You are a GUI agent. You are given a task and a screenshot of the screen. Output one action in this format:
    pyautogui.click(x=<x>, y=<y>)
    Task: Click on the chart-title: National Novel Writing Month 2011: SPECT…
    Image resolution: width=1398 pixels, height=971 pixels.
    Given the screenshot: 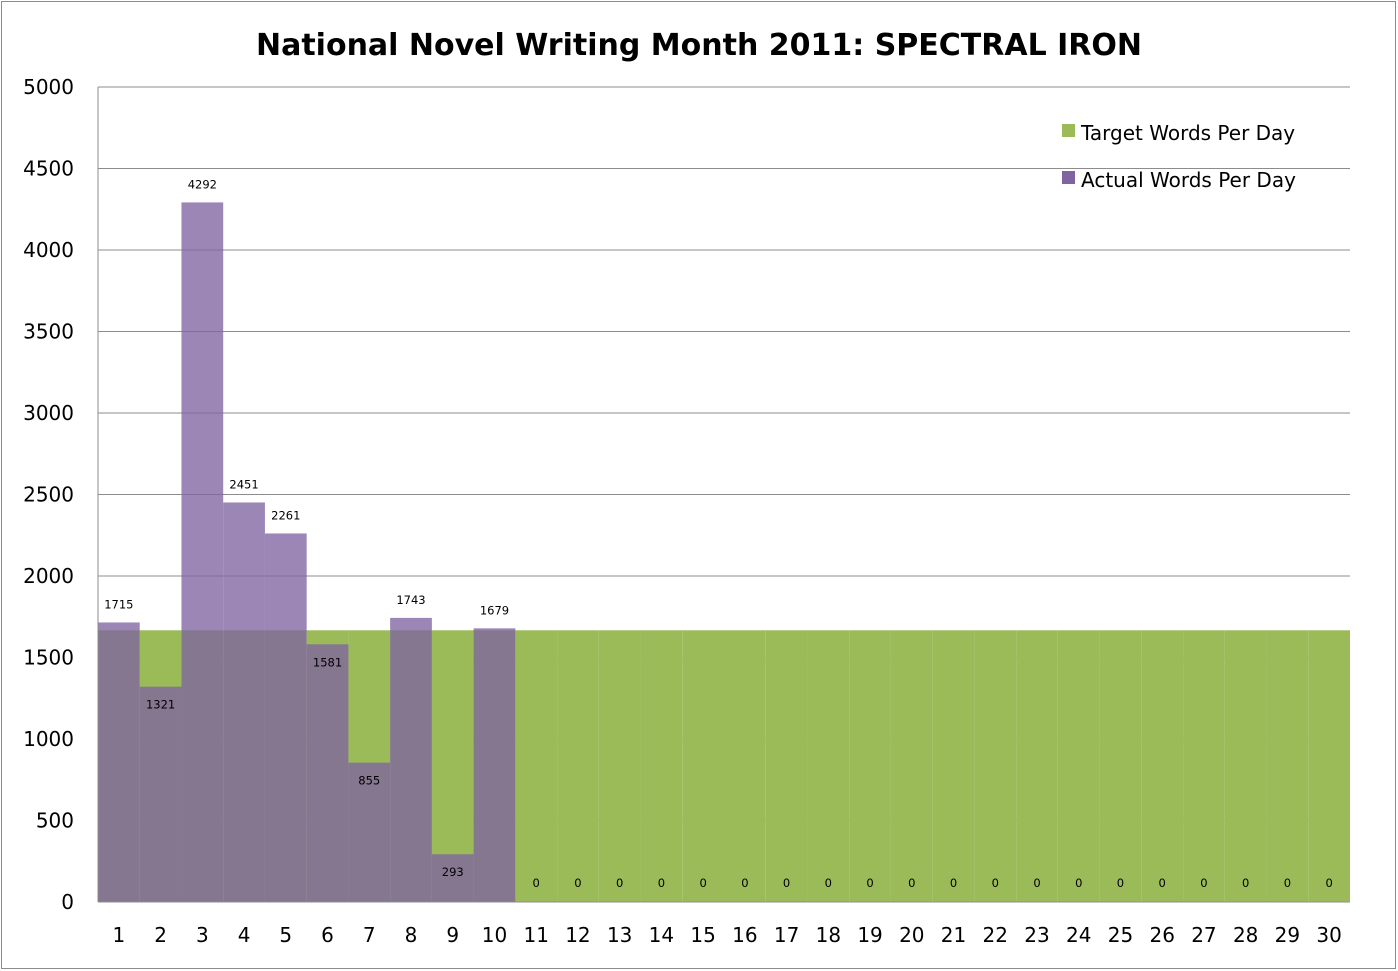 What is the action you would take?
    pyautogui.click(x=699, y=45)
    